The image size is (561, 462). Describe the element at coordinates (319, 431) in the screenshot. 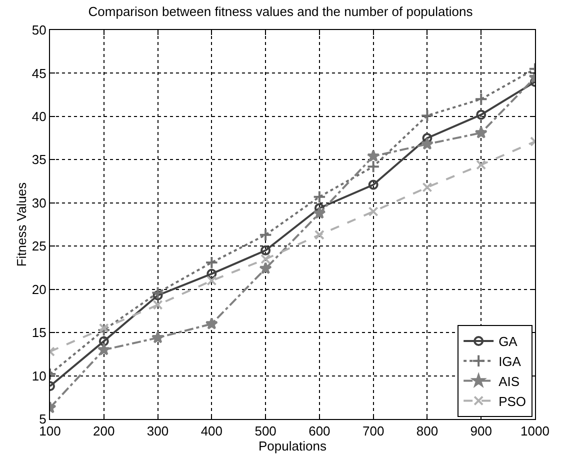

I see `x-tick-label: 600` at that location.